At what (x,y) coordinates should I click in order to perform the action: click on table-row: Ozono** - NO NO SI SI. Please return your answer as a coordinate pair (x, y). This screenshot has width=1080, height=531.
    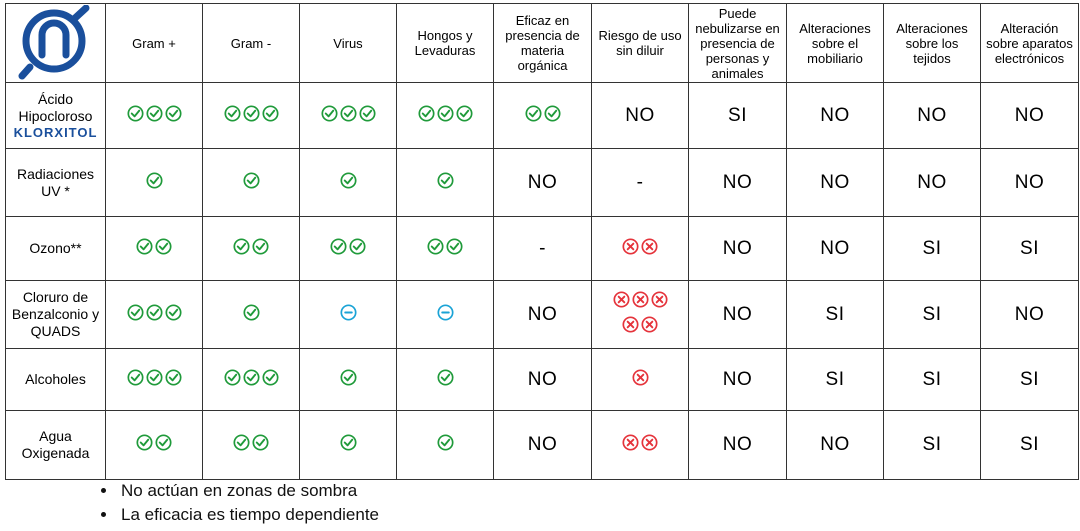
    Looking at the image, I should click on (542, 248).